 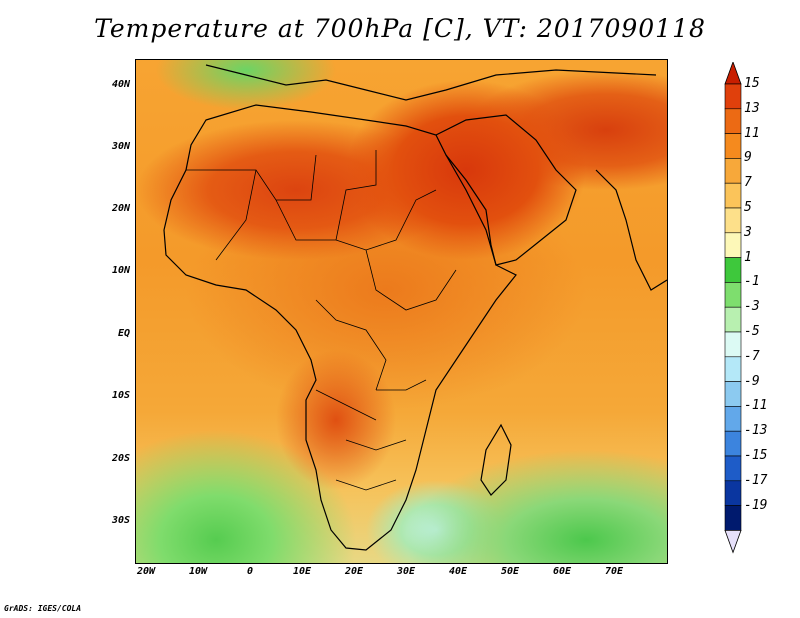 I want to click on europe-coastline, so click(x=431, y=82).